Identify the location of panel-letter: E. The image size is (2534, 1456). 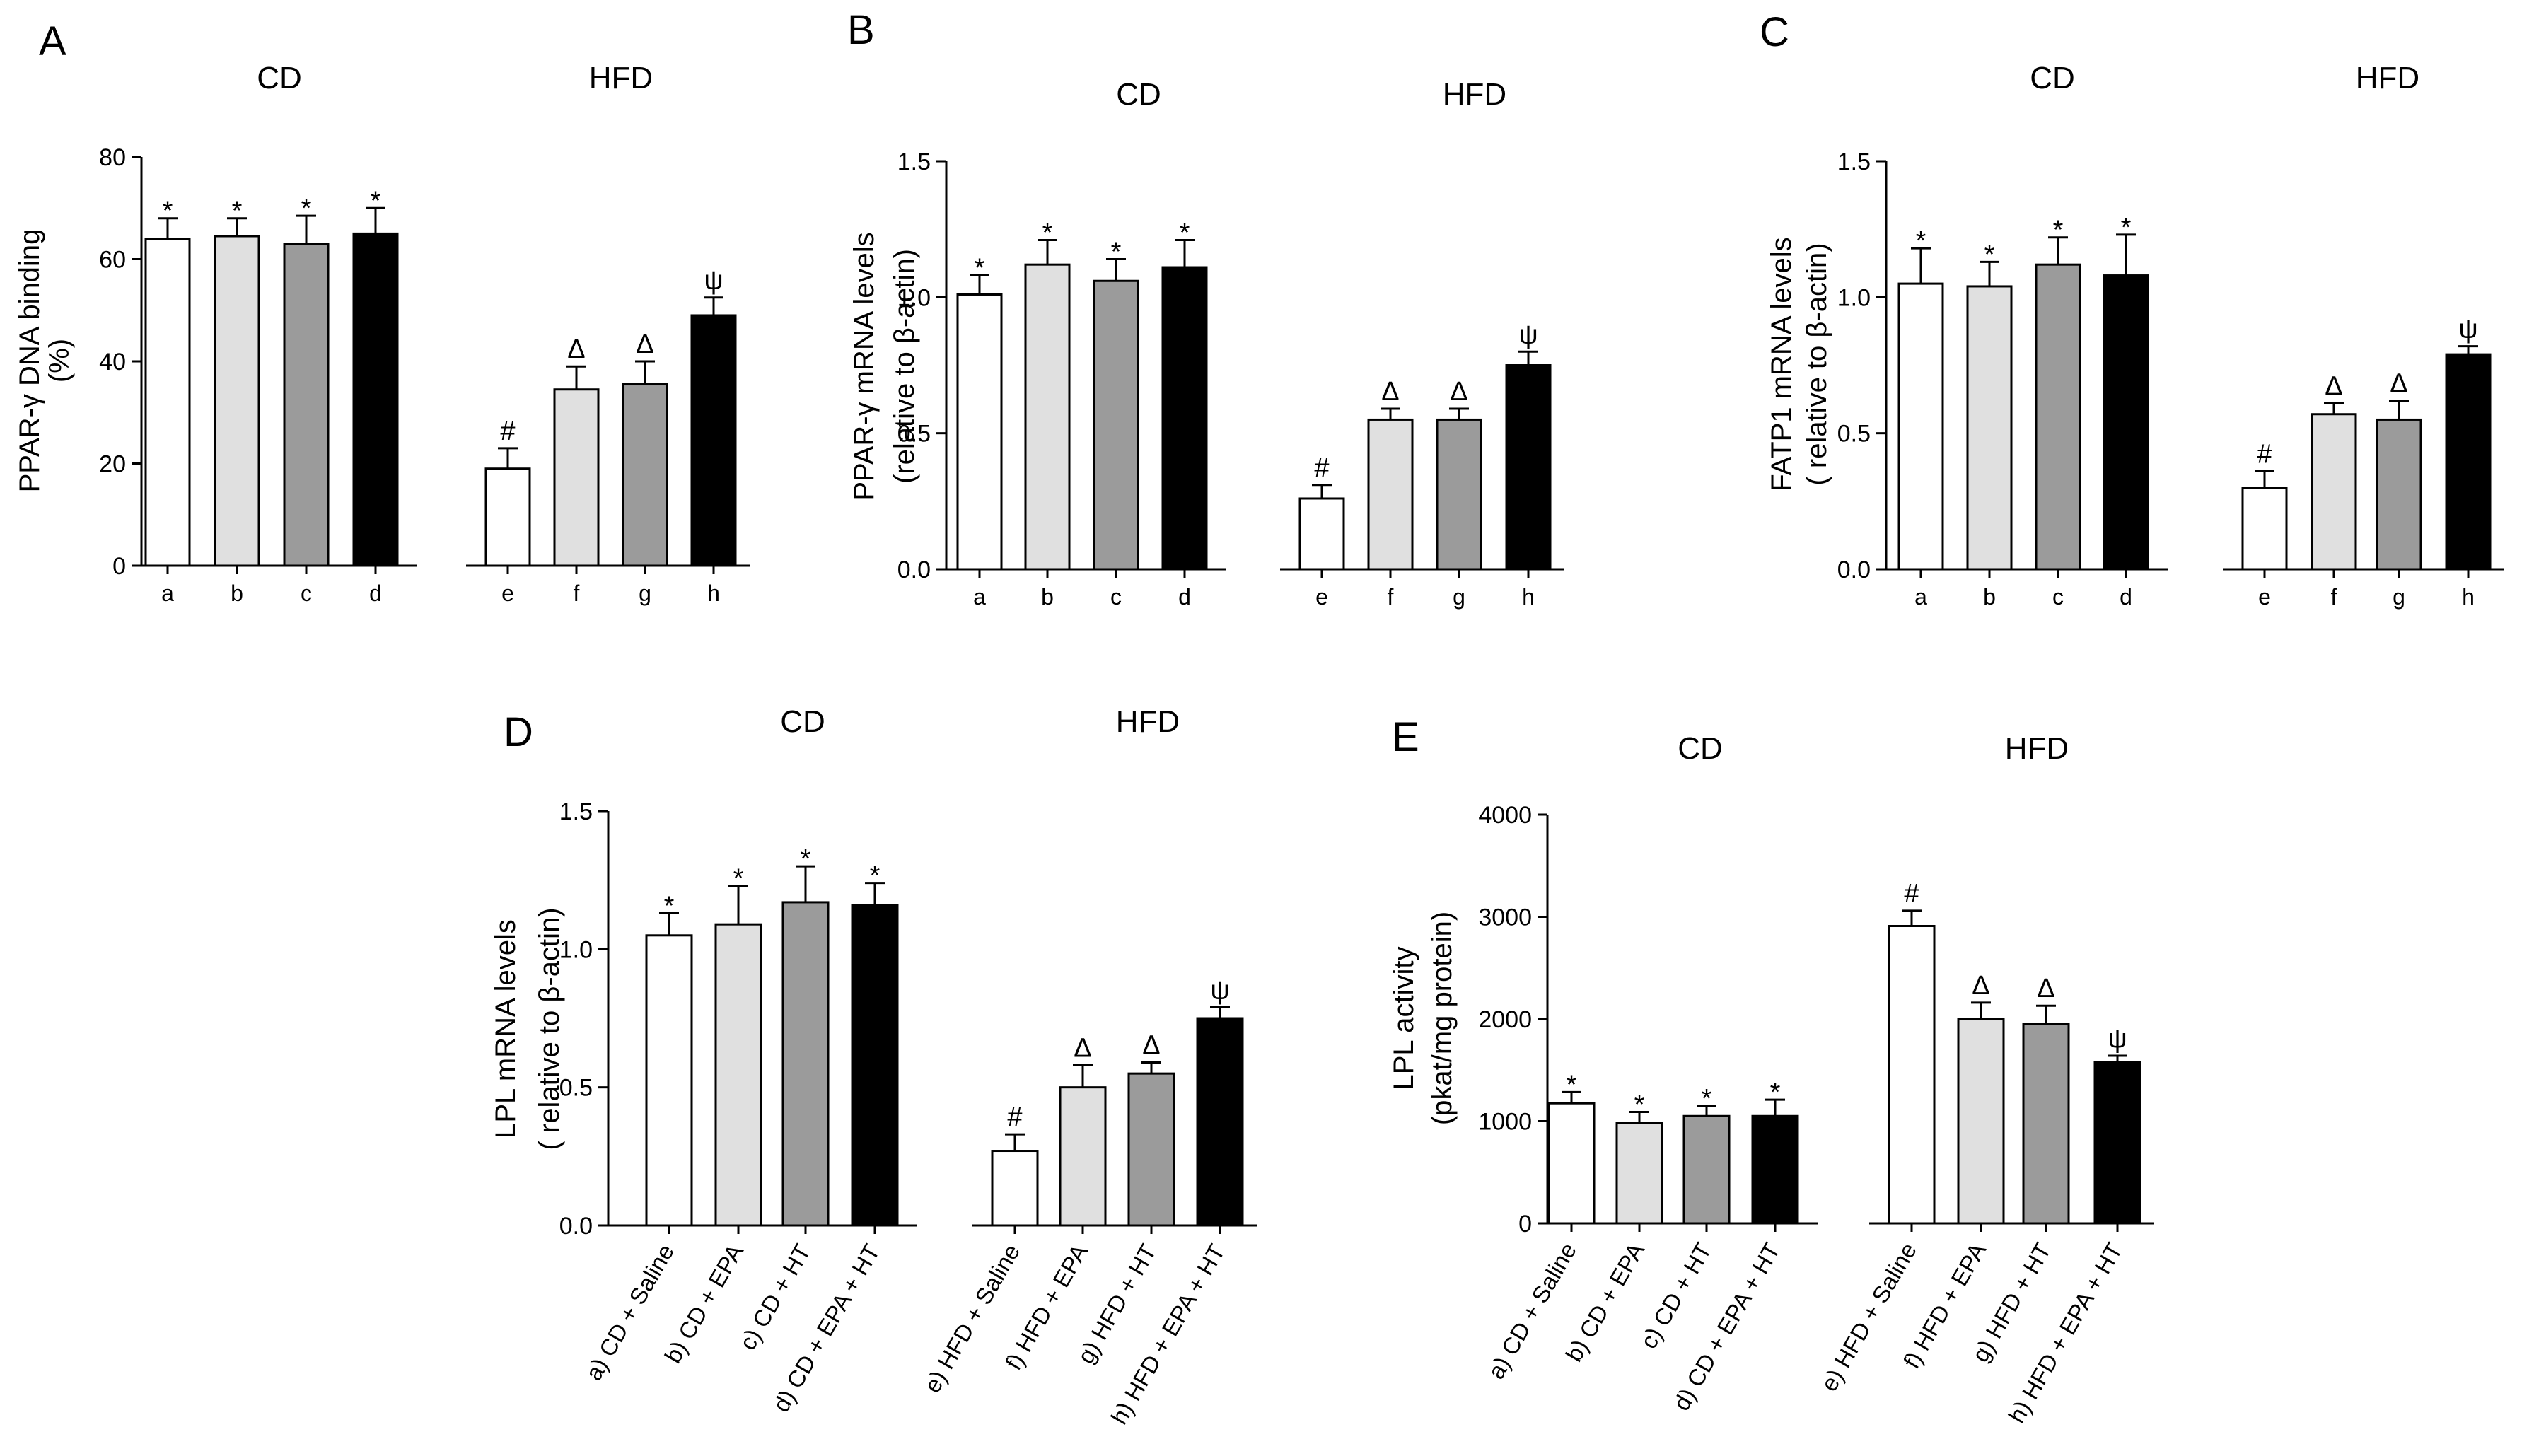
(1405, 737).